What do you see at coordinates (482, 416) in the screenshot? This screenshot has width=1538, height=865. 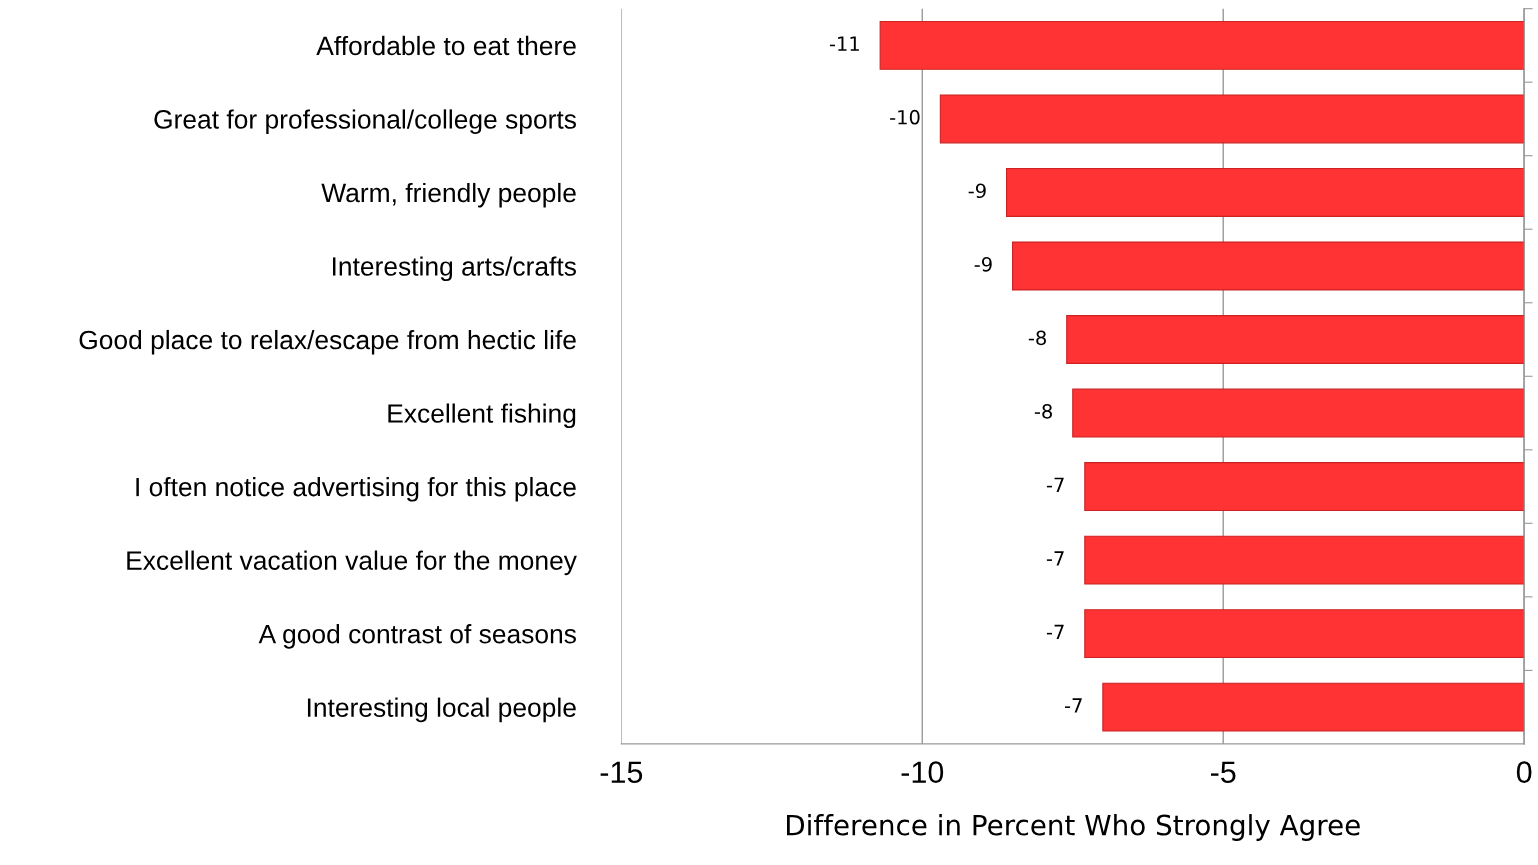 I see `y-tick-label: Excellent fishing` at bounding box center [482, 416].